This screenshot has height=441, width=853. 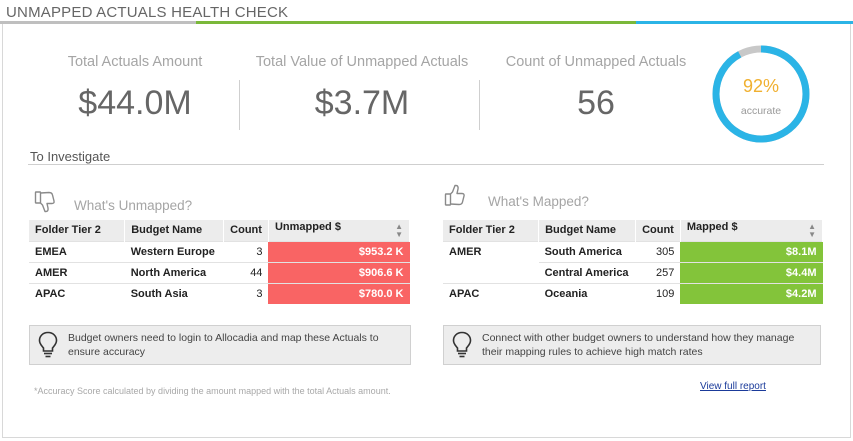 I want to click on kpi-unmapped-value: Total Value of Unmapped Actuals $3.7M, so click(x=362, y=88).